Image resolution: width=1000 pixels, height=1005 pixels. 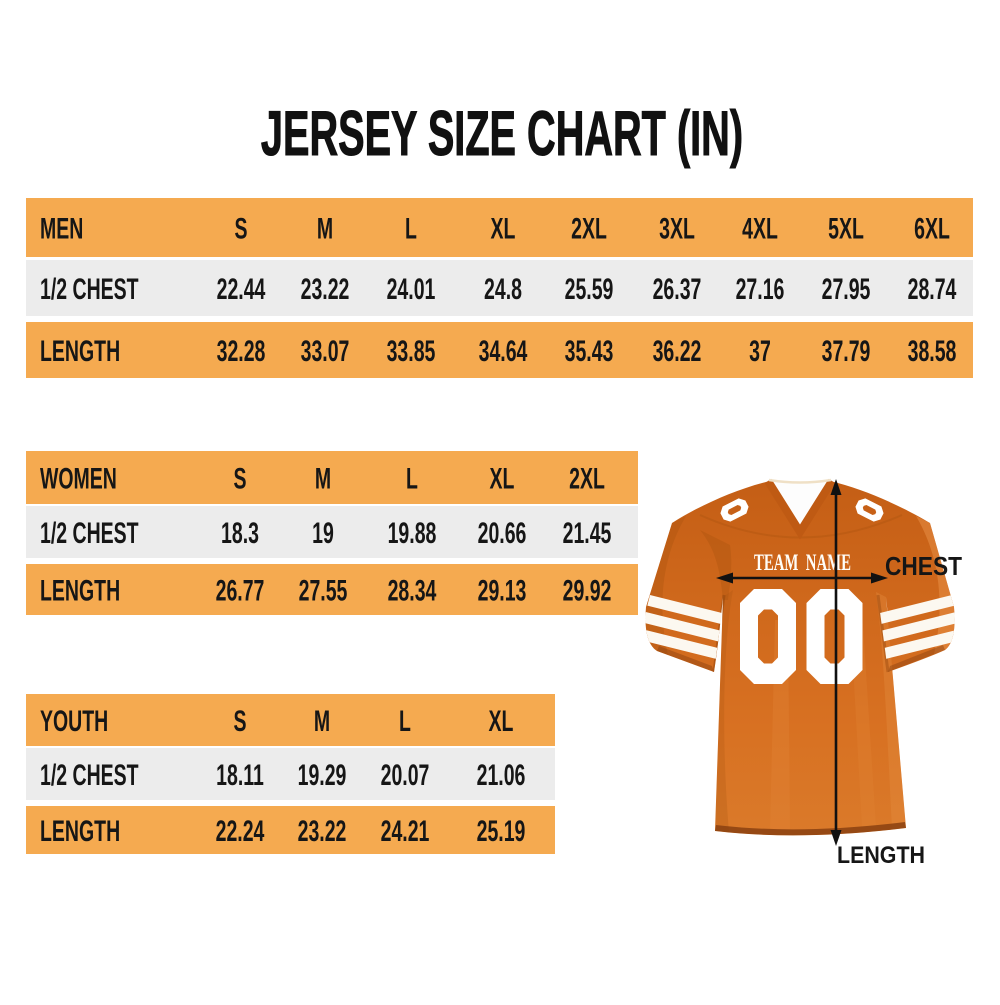 I want to click on svg-text: 18.11, so click(x=240, y=775).